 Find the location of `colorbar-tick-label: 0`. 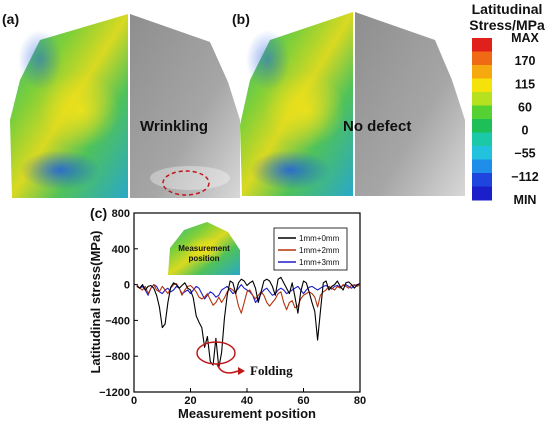

colorbar-tick-label: 0 is located at coordinates (525, 131).